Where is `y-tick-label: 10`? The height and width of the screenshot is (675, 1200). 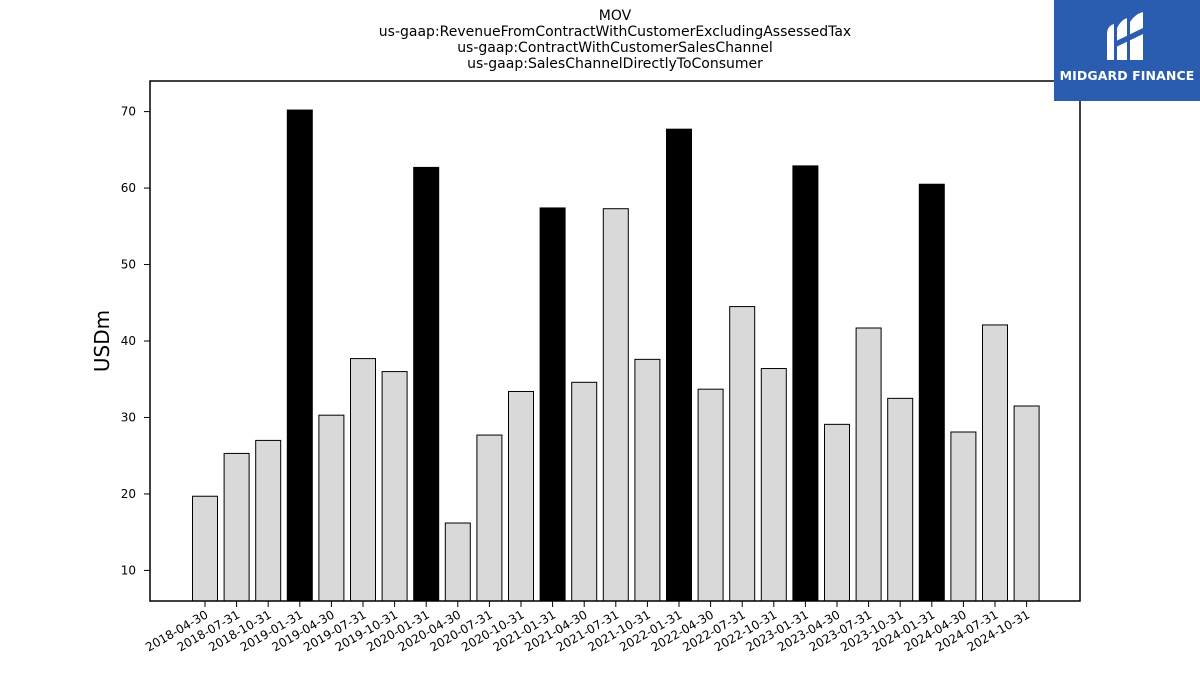
y-tick-label: 10 is located at coordinates (128, 570).